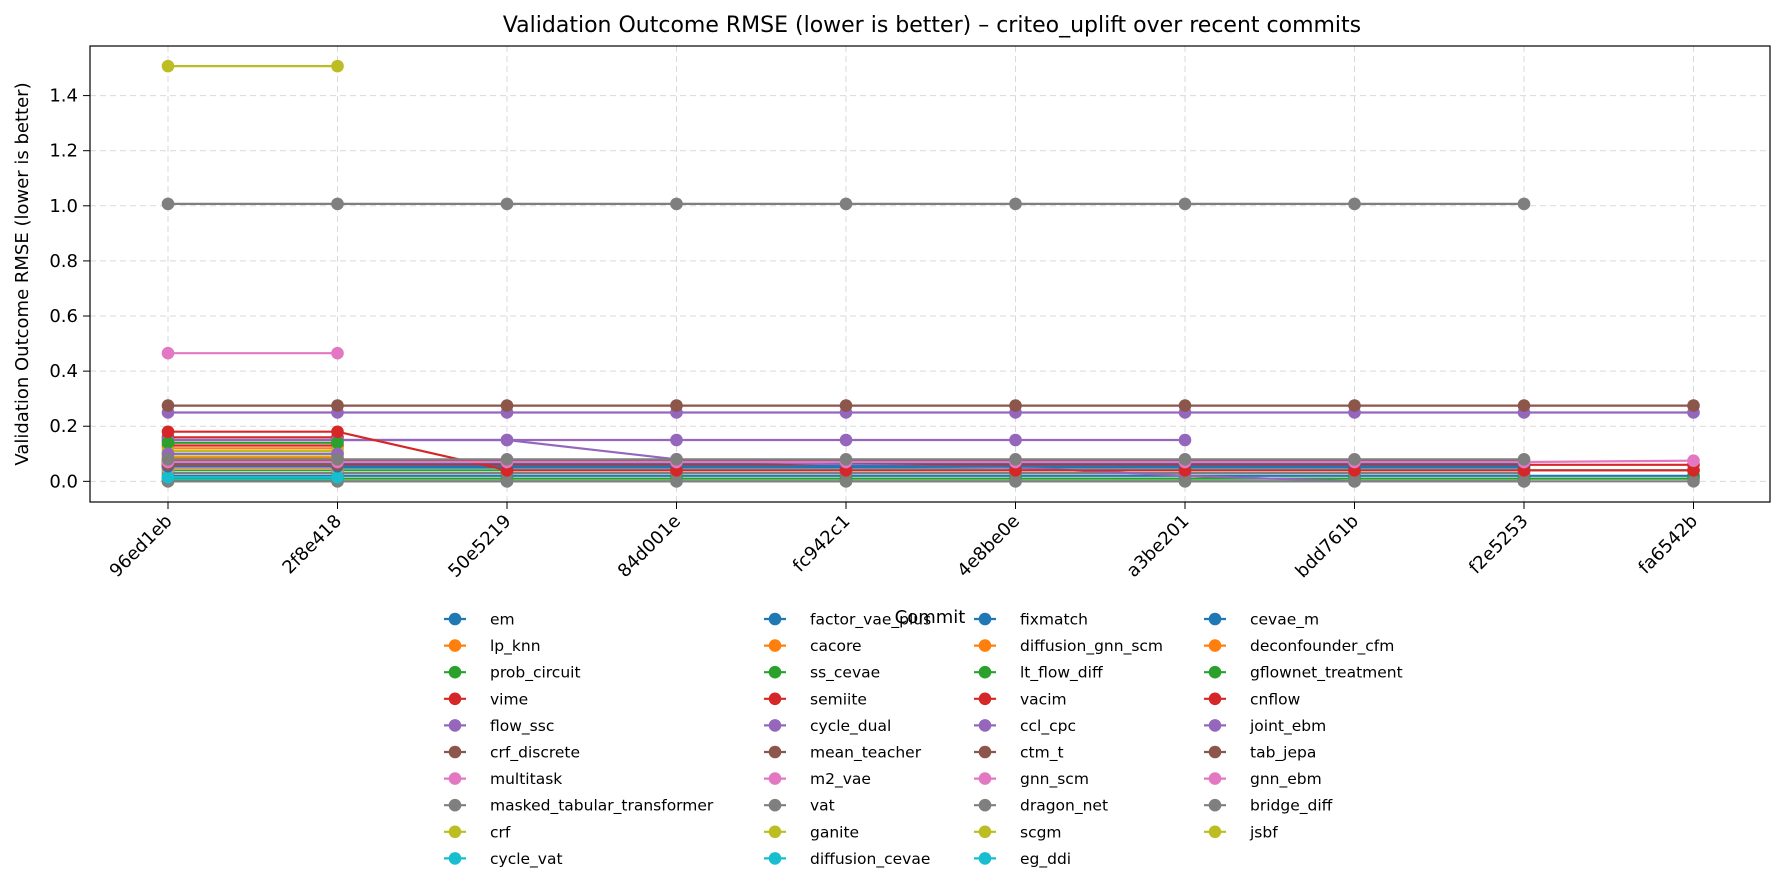 This screenshot has height=888, width=1784. I want to click on legend-item: prob_circuit, so click(512, 673).